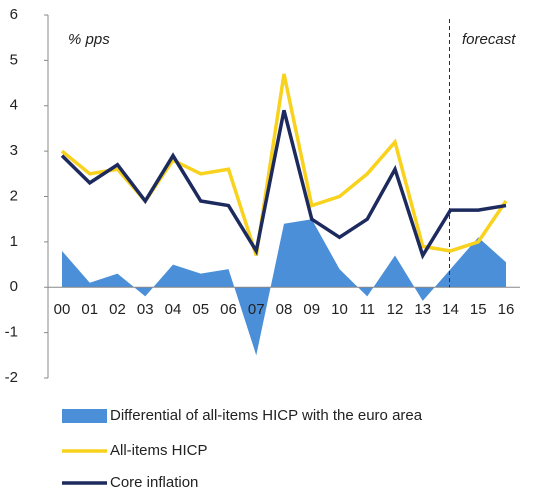 The width and height of the screenshot is (533, 493). Describe the element at coordinates (14, 286) in the screenshot. I see `y-tick-label: 0` at that location.